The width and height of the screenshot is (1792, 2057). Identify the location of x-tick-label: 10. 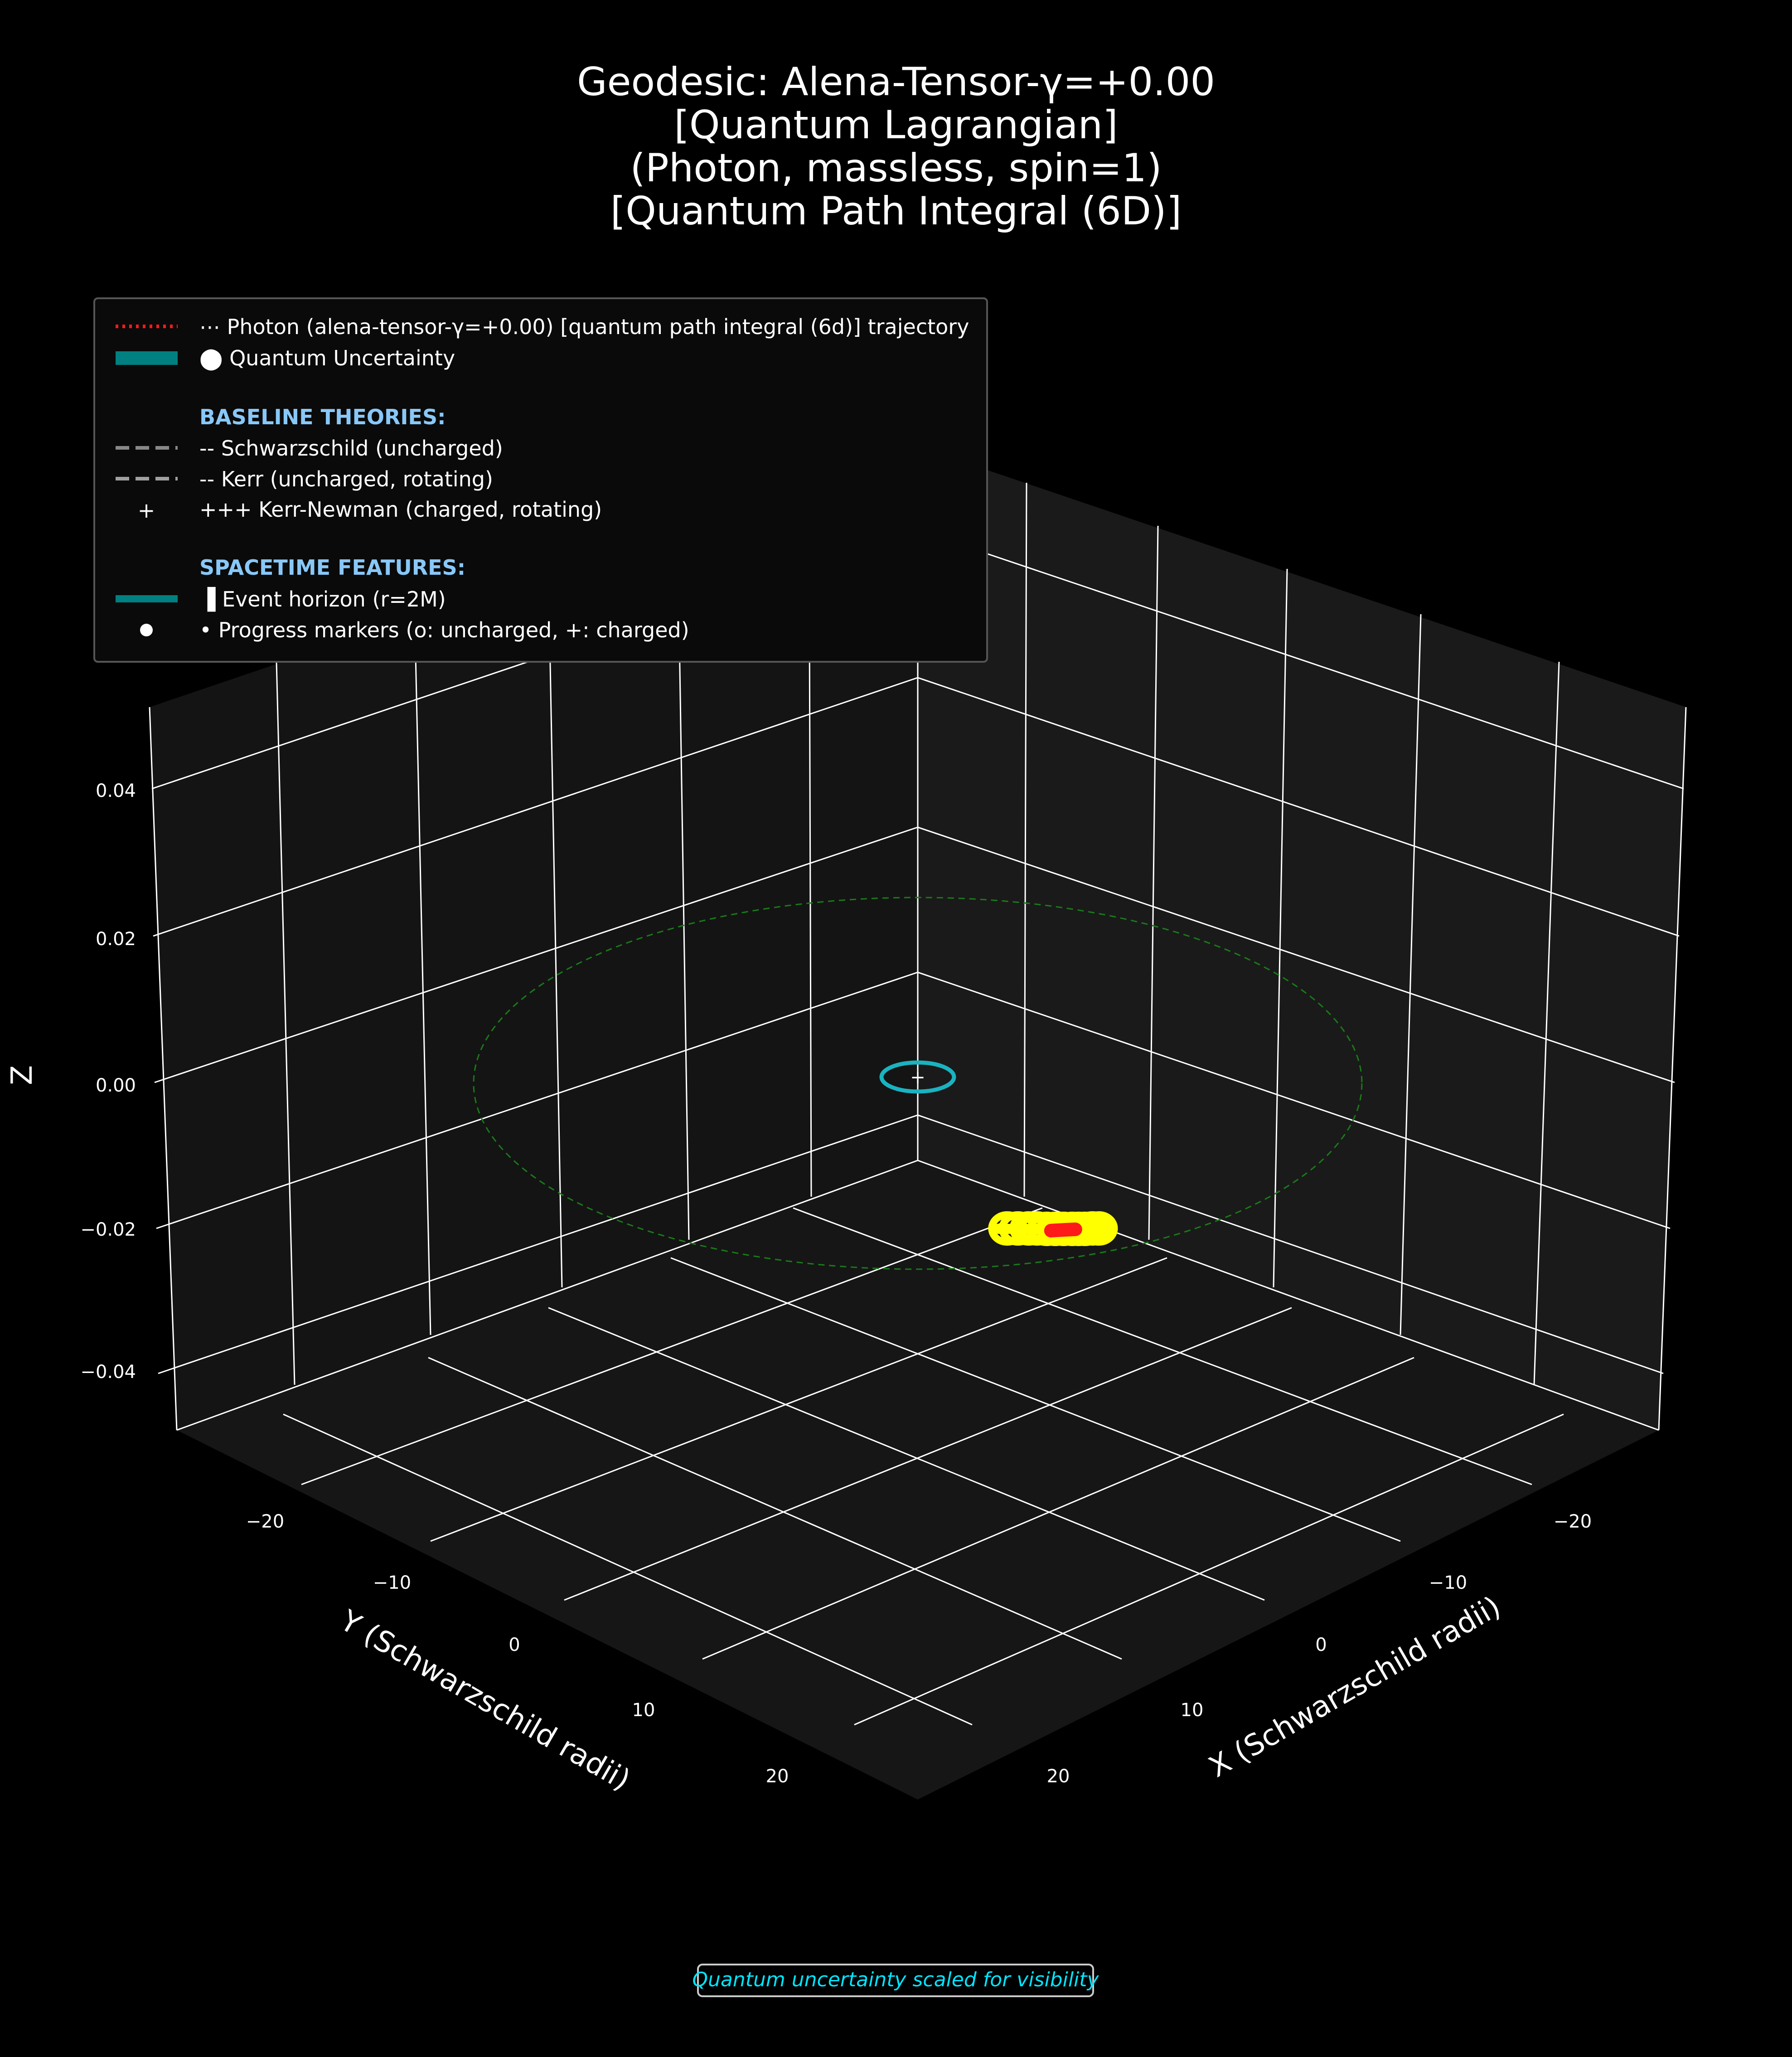
(1192, 1711).